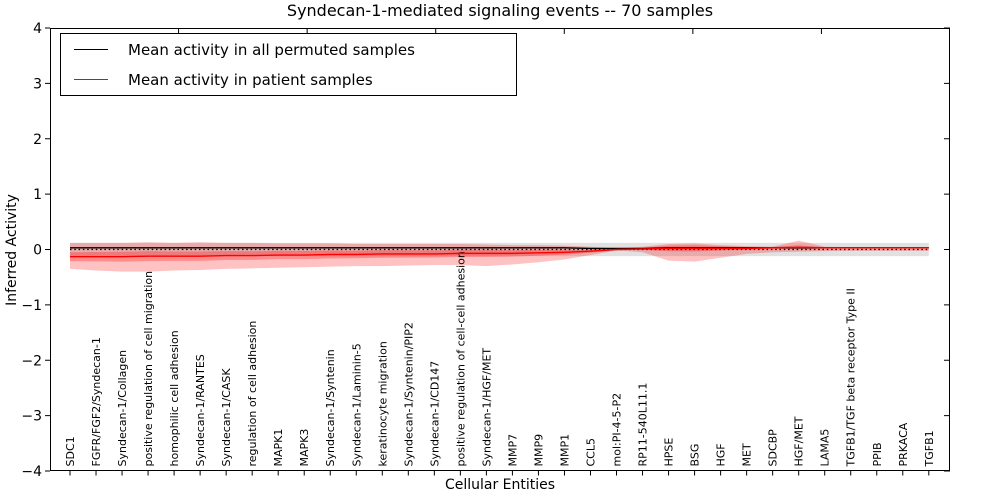 The image size is (1000, 500). I want to click on patient-mean-line, so click(499, 252).